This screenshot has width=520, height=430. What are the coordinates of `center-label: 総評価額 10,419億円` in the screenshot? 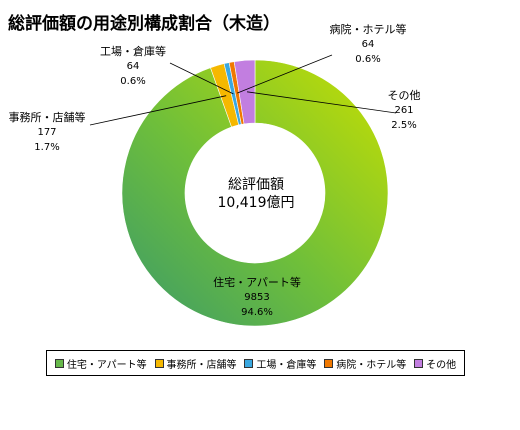 It's located at (256, 194).